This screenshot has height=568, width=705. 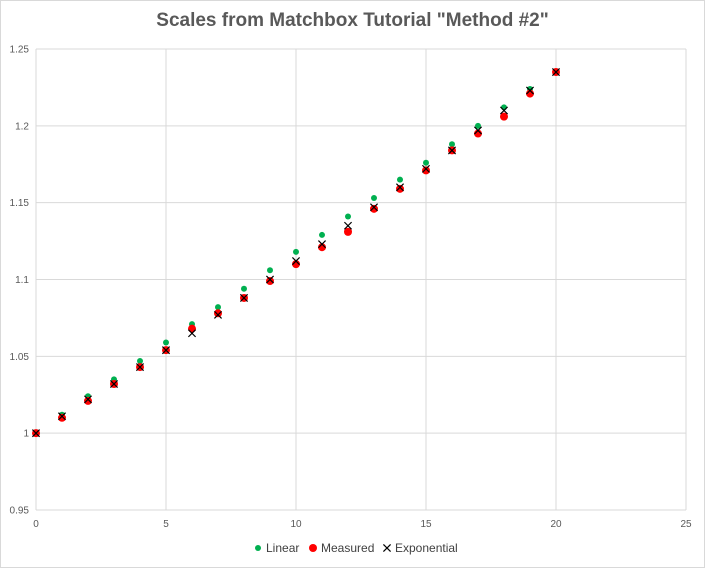 What do you see at coordinates (426, 548) in the screenshot?
I see `legend-label-exponential: Exponential` at bounding box center [426, 548].